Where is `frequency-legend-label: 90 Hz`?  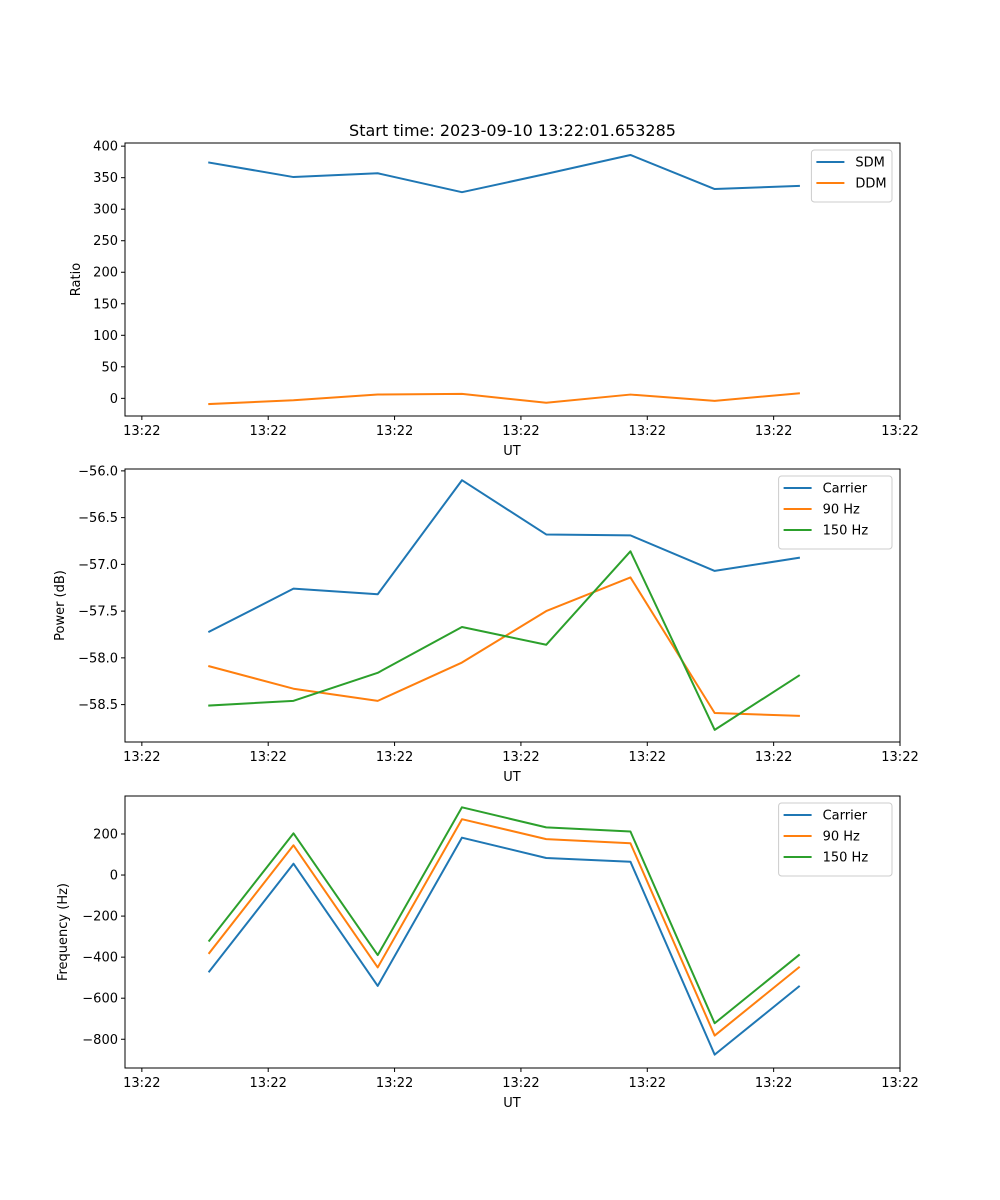 frequency-legend-label: 90 Hz is located at coordinates (841, 837).